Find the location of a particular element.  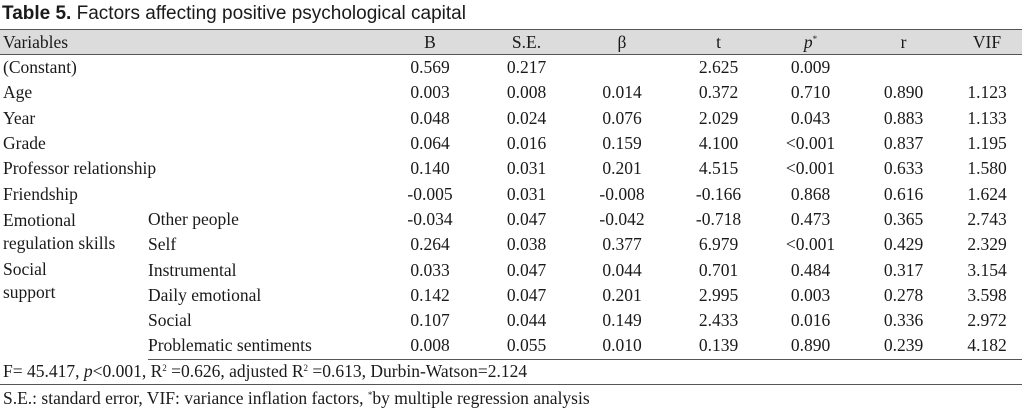

row-label: Professor relationship is located at coordinates (80, 168).